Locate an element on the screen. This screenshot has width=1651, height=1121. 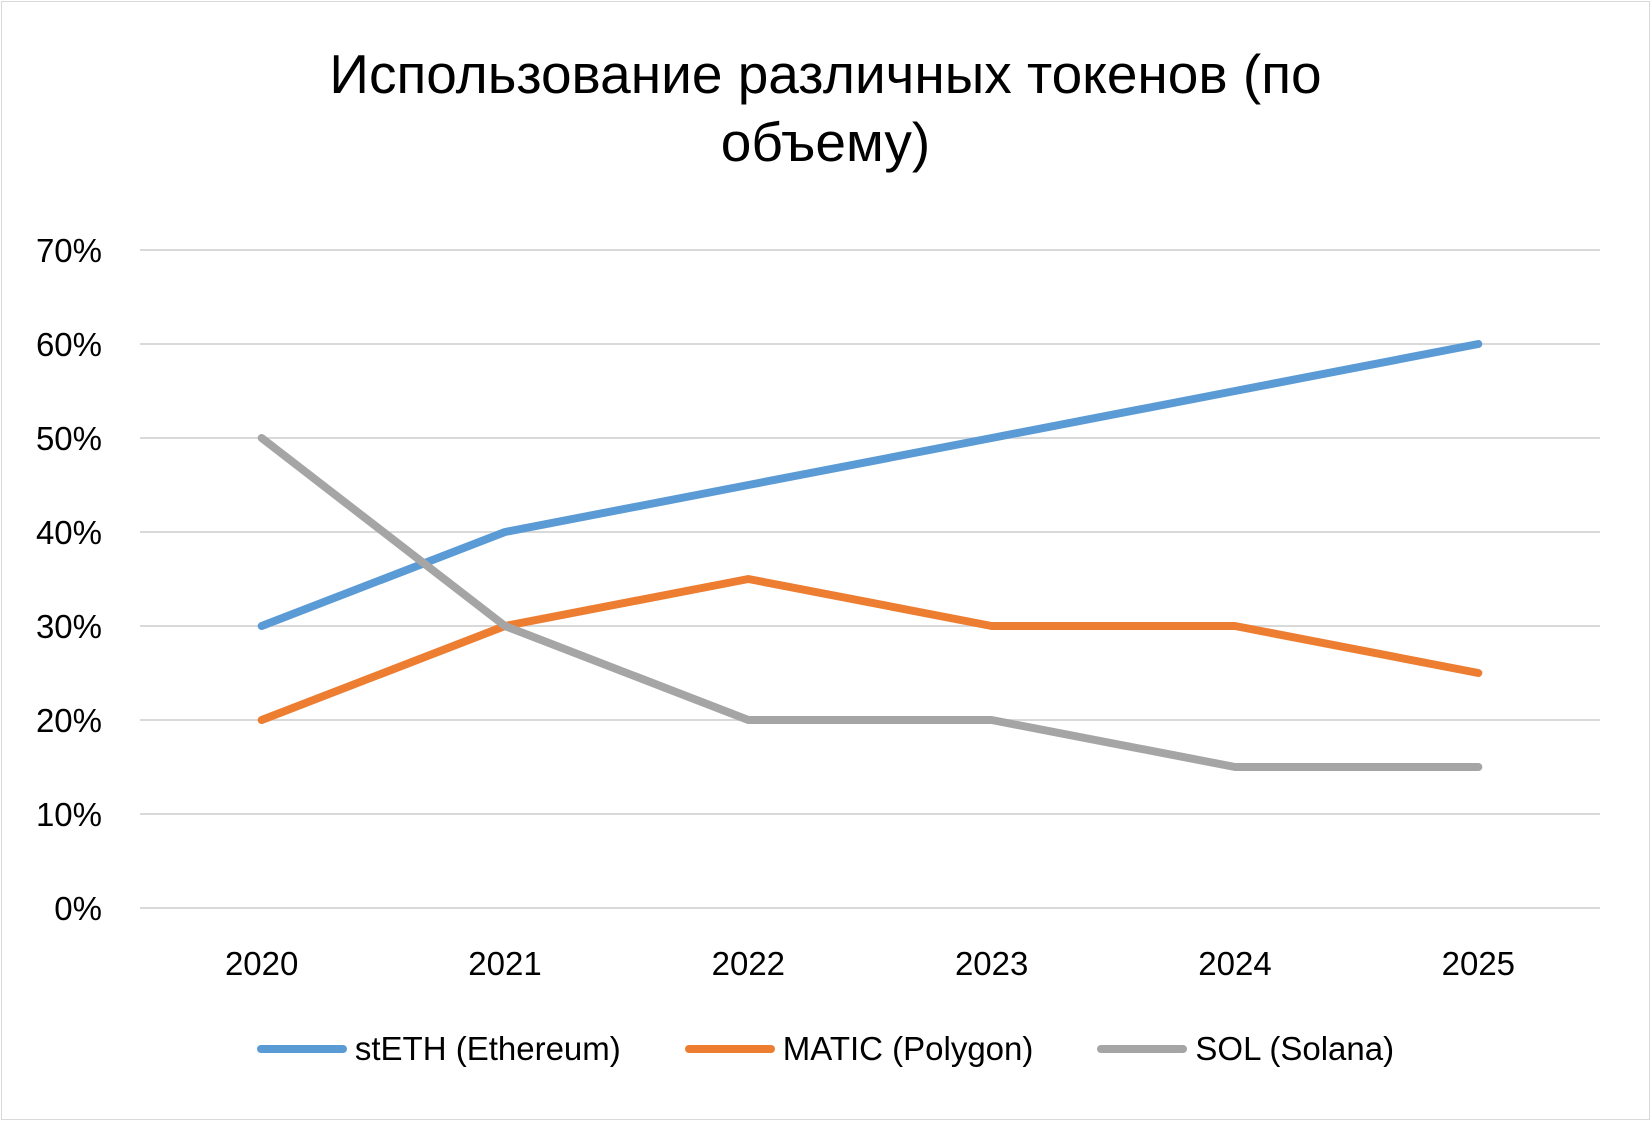
y-tick-label: 30% is located at coordinates (69, 626).